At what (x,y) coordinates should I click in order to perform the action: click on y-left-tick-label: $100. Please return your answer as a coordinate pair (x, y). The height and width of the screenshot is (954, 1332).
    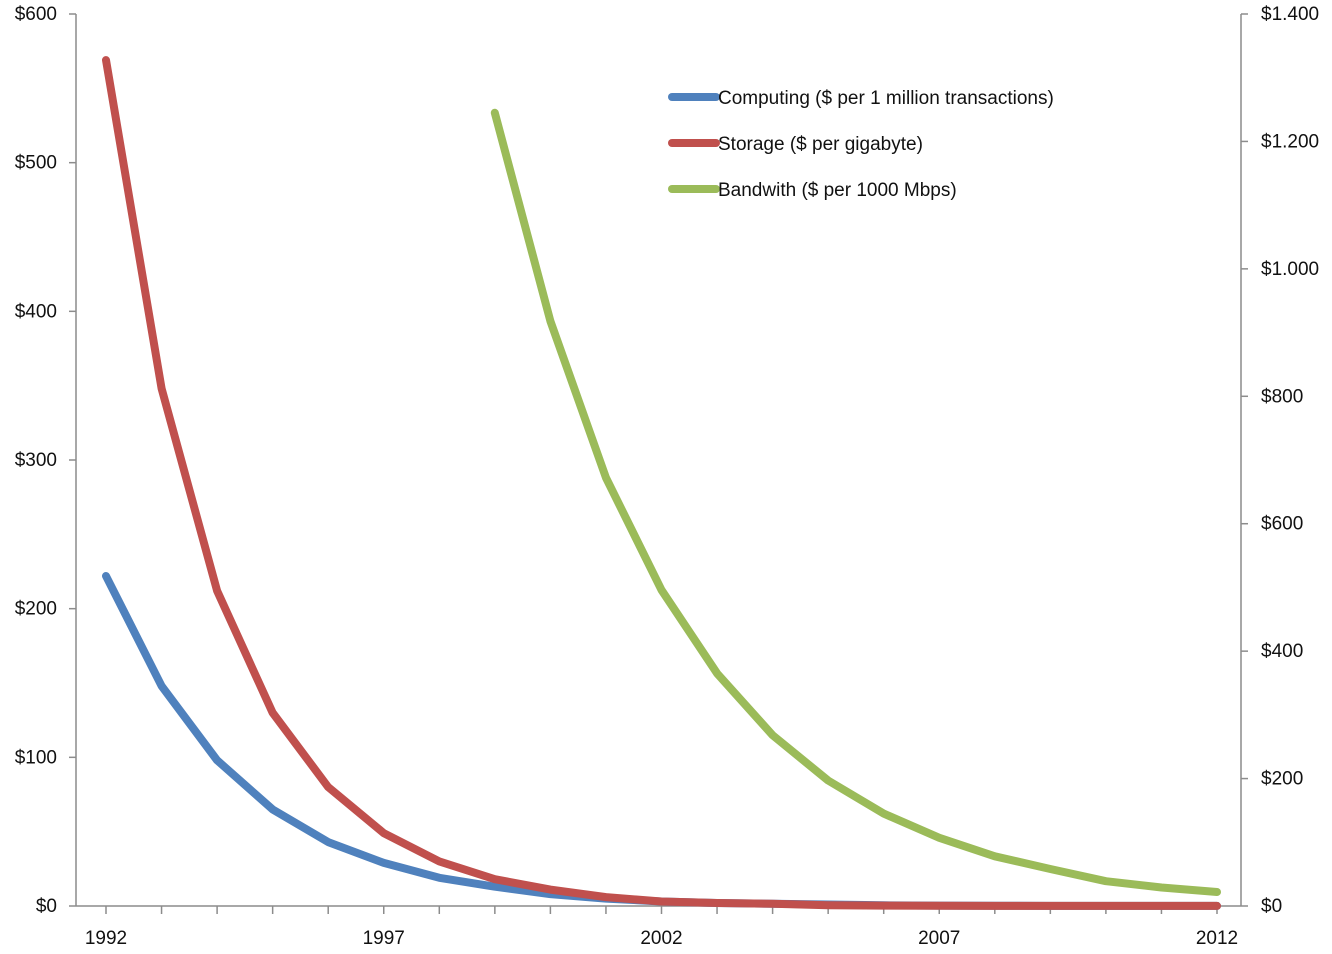
    Looking at the image, I should click on (36, 757).